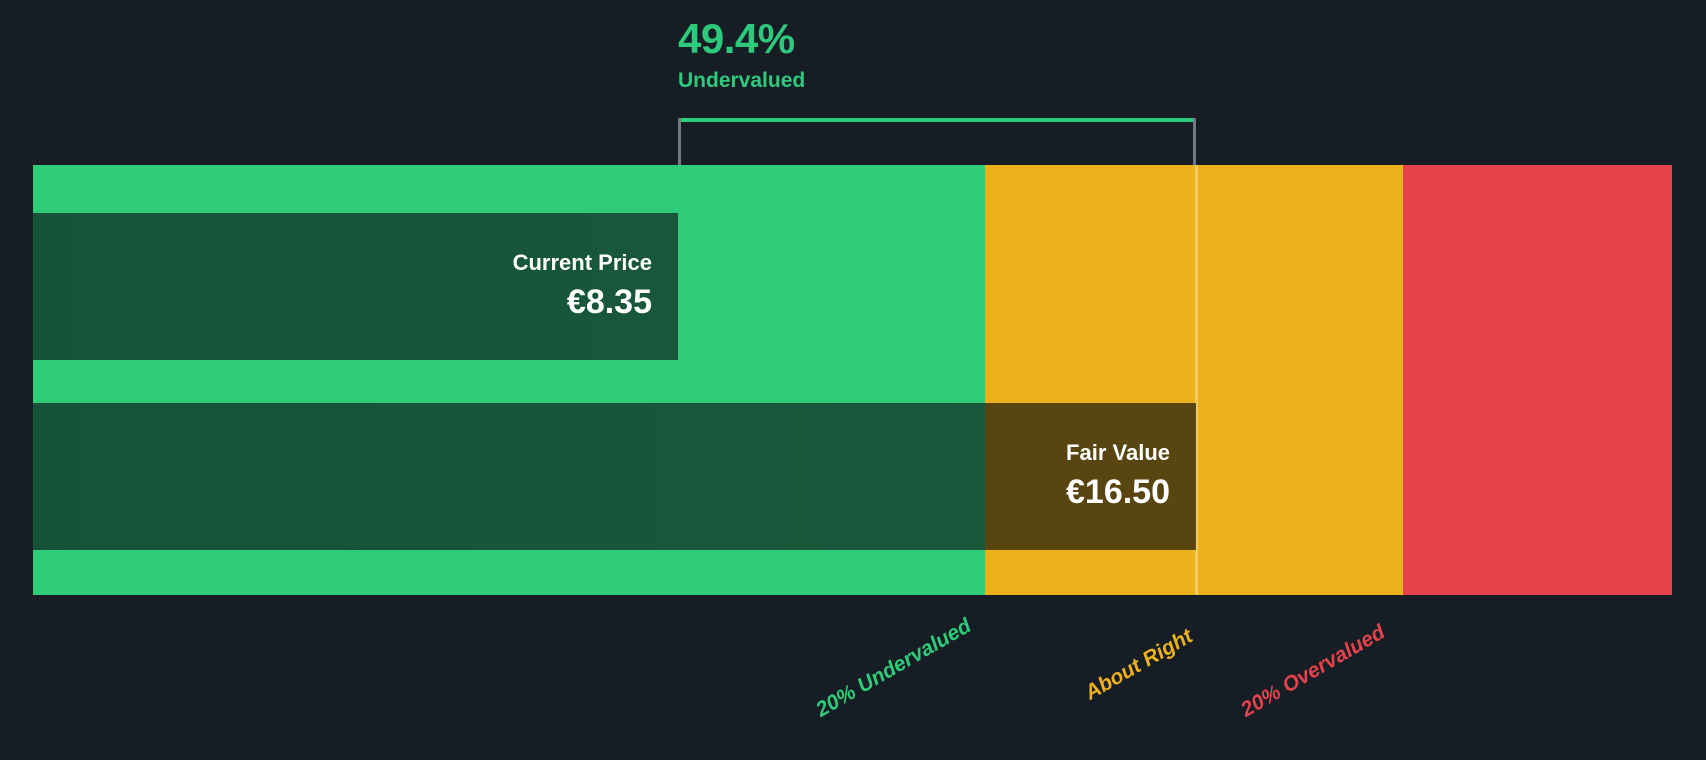  What do you see at coordinates (1118, 492) in the screenshot?
I see `fair-value-amount: €16.50` at bounding box center [1118, 492].